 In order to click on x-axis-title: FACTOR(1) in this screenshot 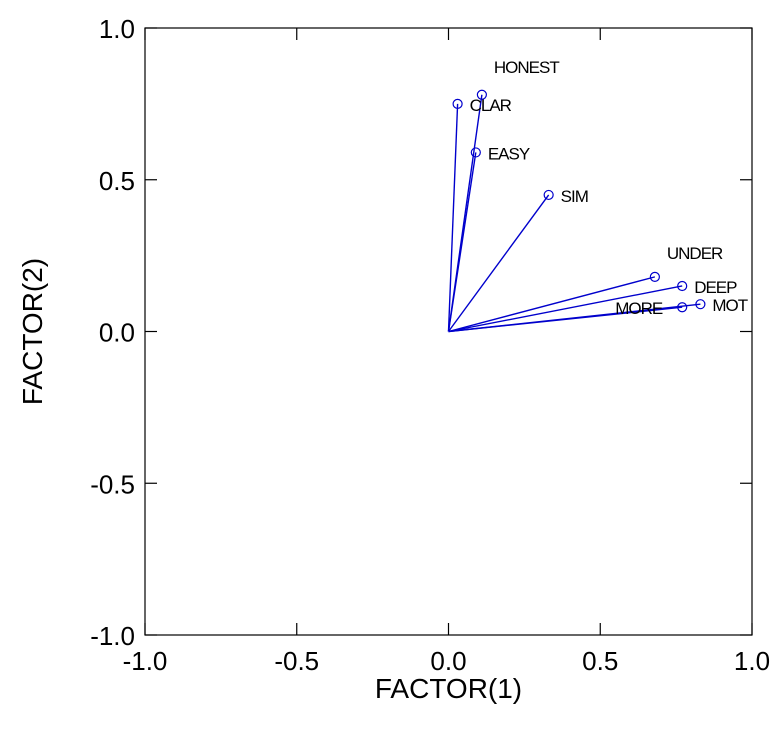, I will do `click(448, 688)`.